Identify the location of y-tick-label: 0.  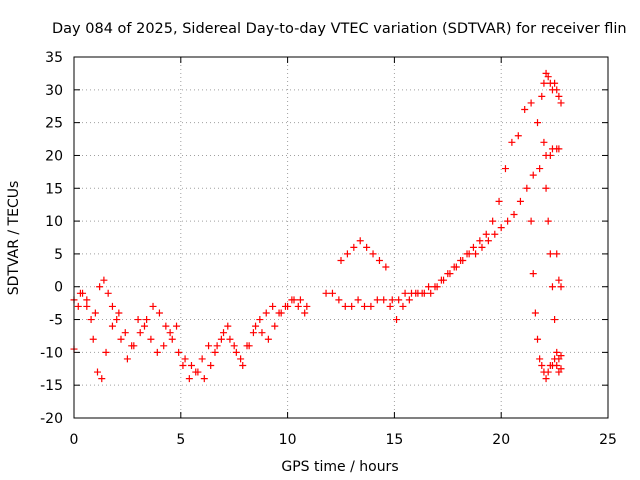
(58, 288).